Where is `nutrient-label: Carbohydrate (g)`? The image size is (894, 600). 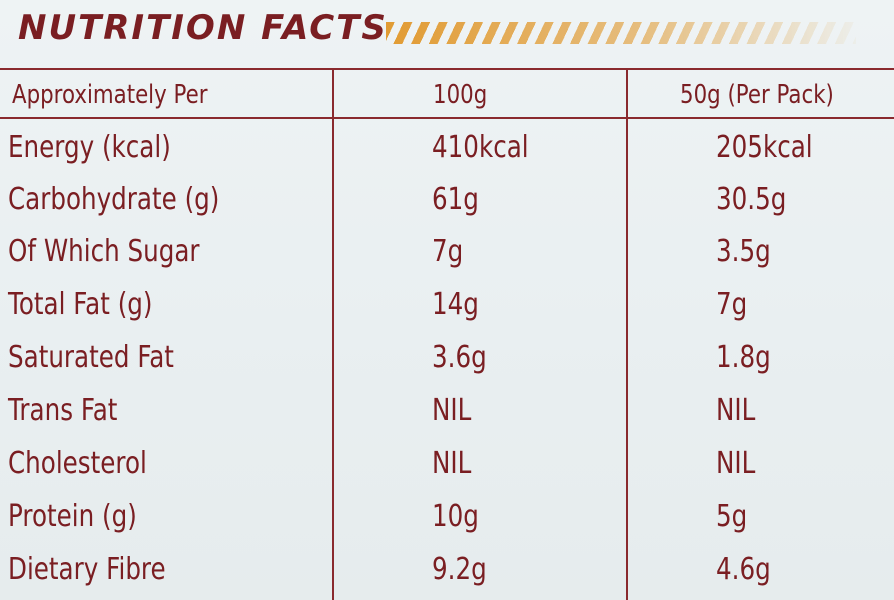
nutrient-label: Carbohydrate (g) is located at coordinates (114, 199).